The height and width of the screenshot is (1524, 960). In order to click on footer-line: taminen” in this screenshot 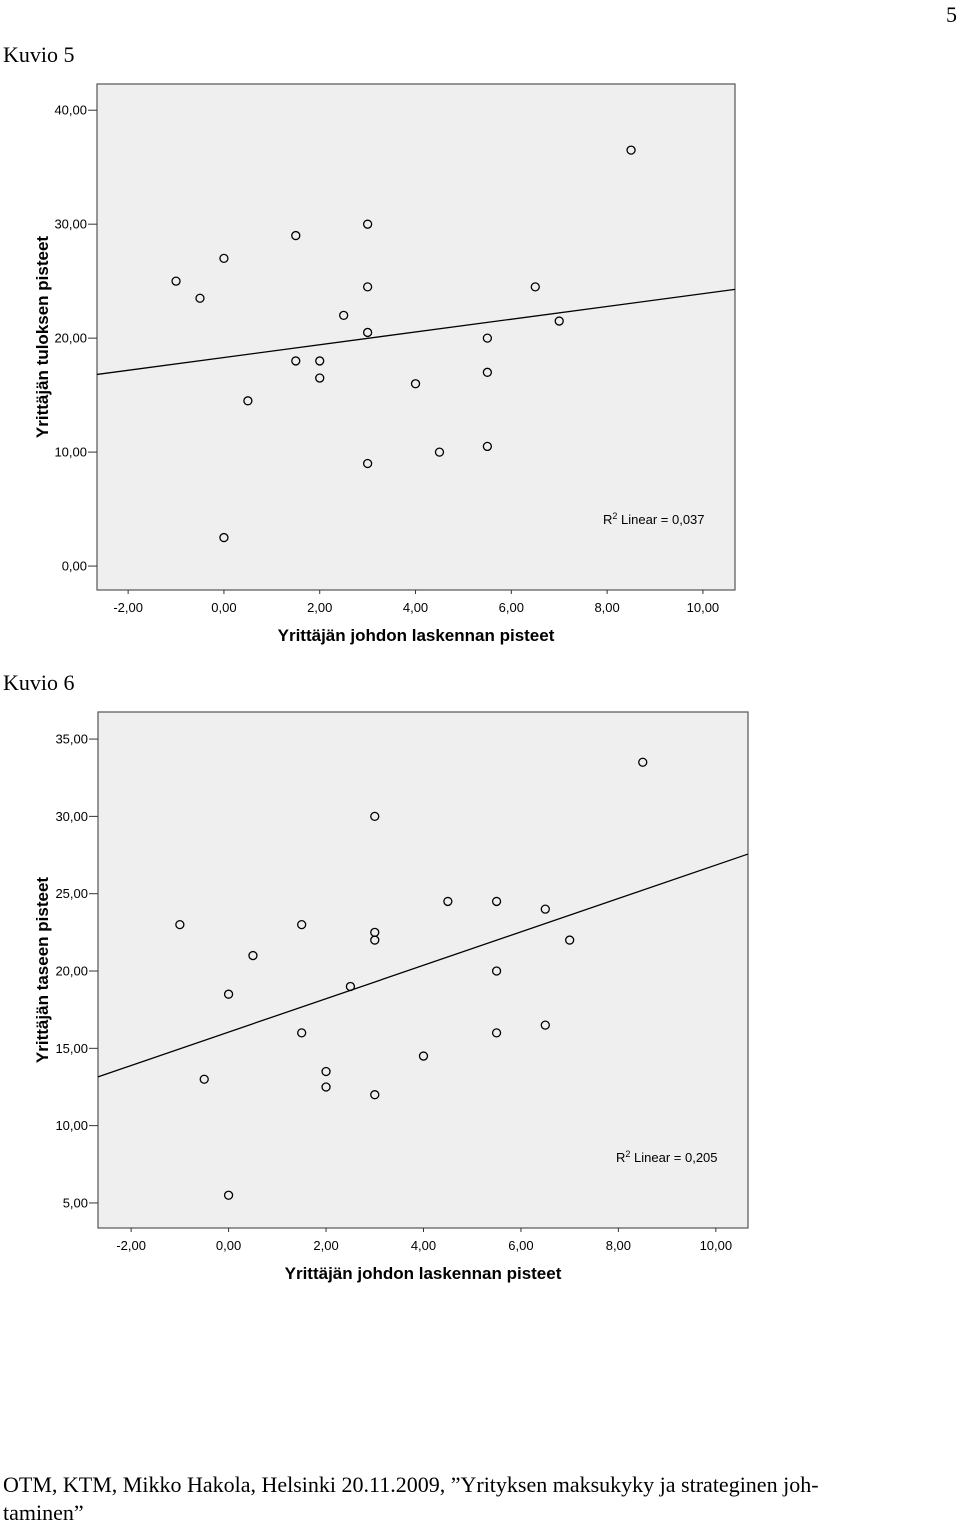, I will do `click(43, 1512)`.